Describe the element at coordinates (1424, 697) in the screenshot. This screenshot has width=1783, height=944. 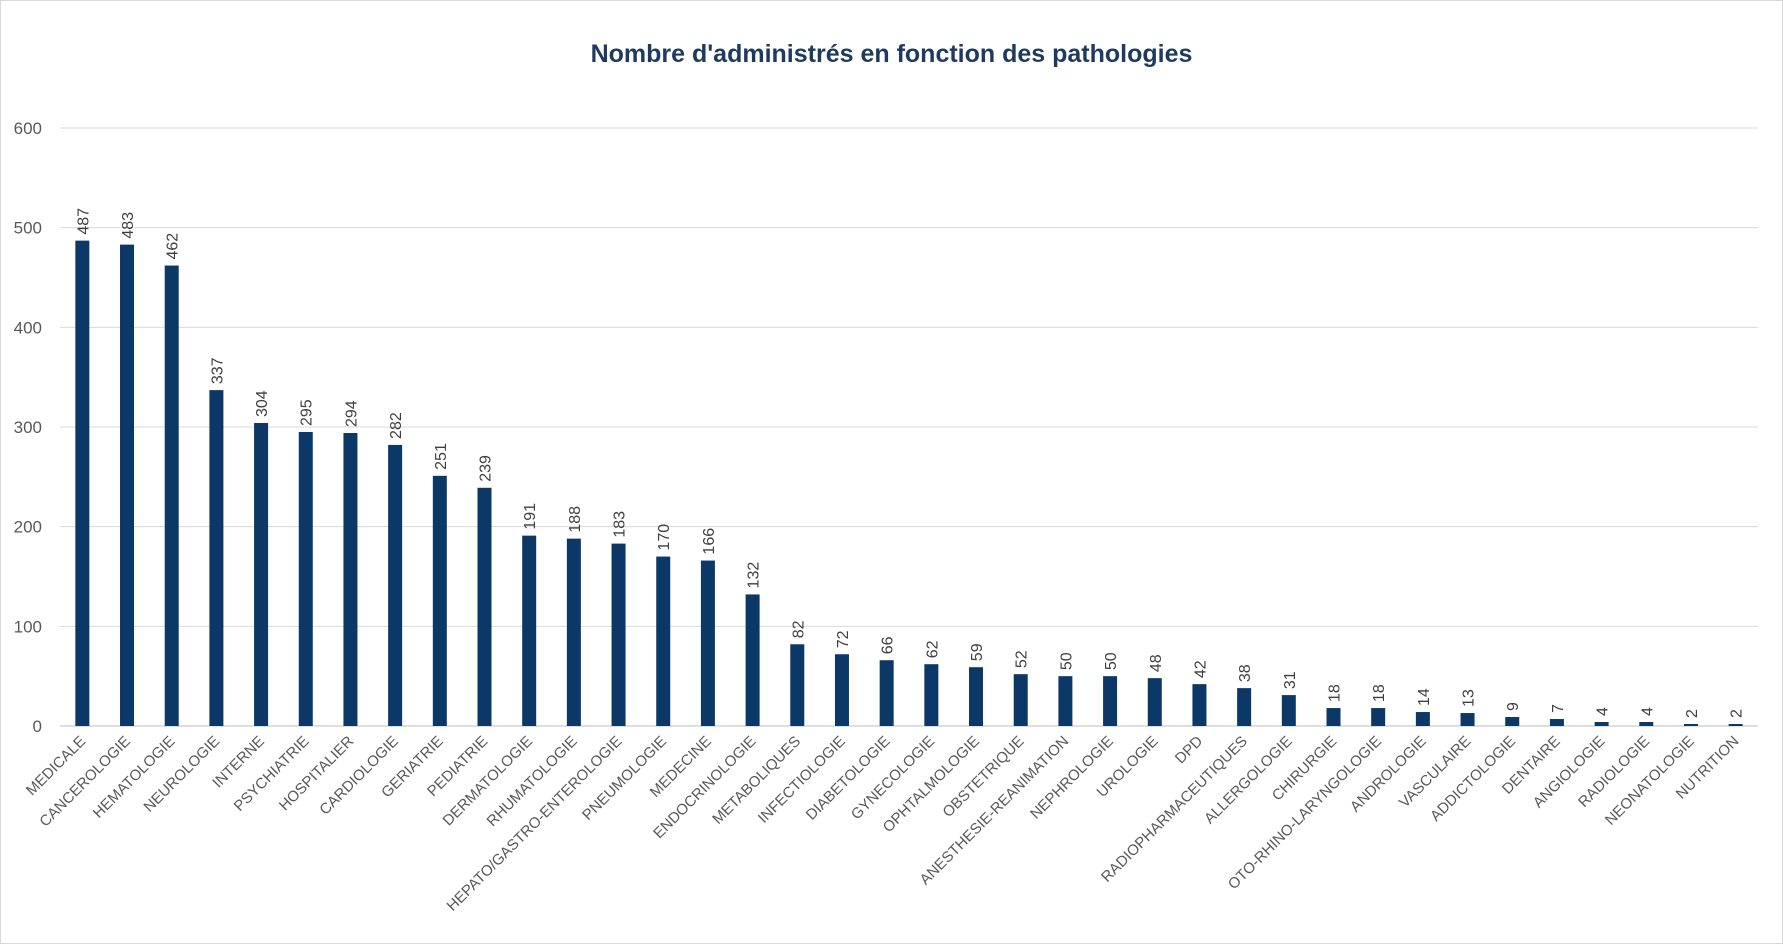
I see `data-label: 14` at that location.